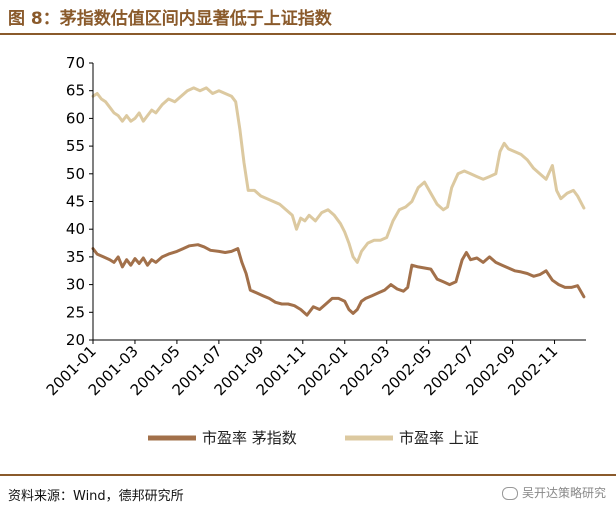  What do you see at coordinates (439, 438) in the screenshot?
I see `legend-label-2: 市盈率 上证` at bounding box center [439, 438].